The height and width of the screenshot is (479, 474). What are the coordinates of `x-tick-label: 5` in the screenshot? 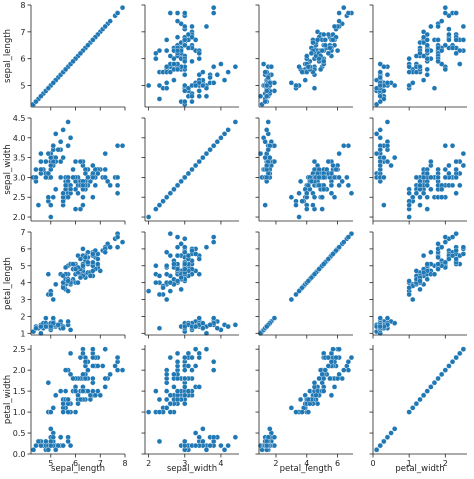 It's located at (50, 463).